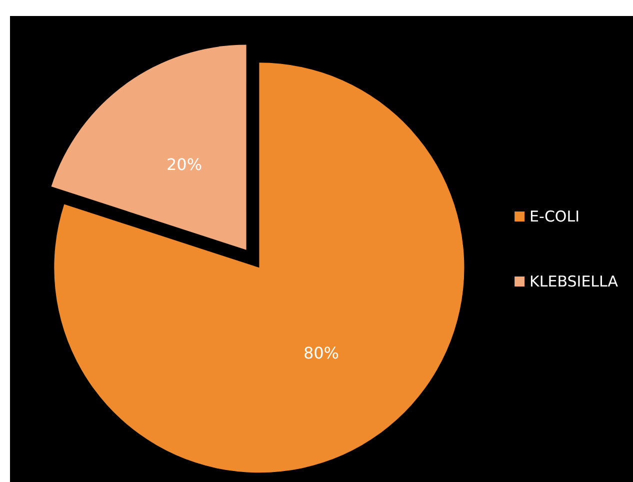 The width and height of the screenshot is (633, 482). What do you see at coordinates (321, 353) in the screenshot?
I see `data-label: 80%` at bounding box center [321, 353].